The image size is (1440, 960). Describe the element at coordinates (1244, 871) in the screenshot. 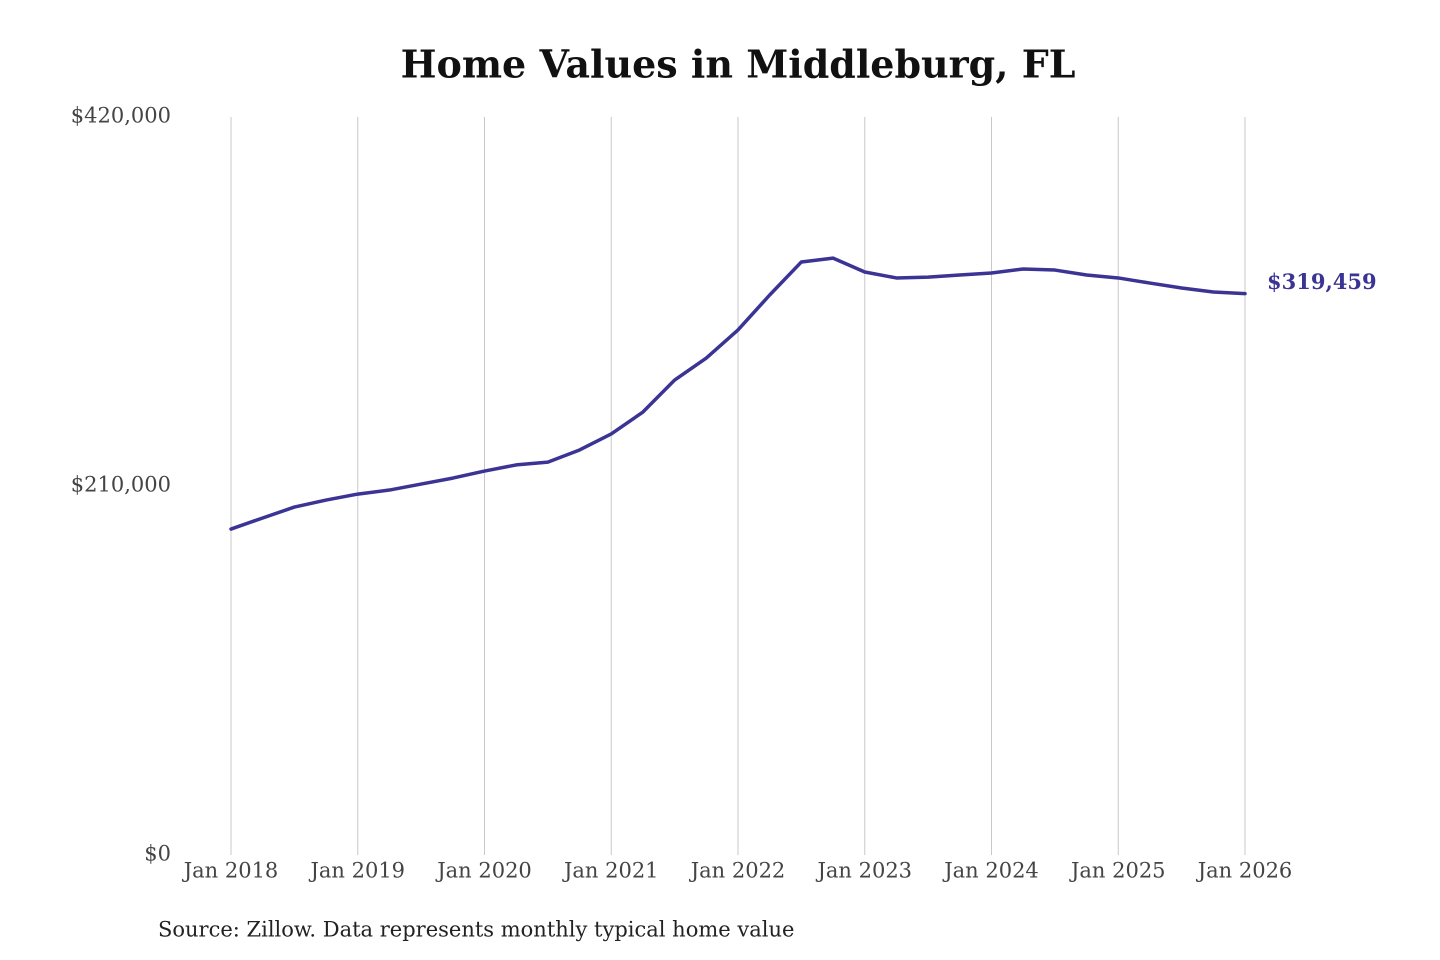

I see `x-tick-label: Jan 2026` at that location.